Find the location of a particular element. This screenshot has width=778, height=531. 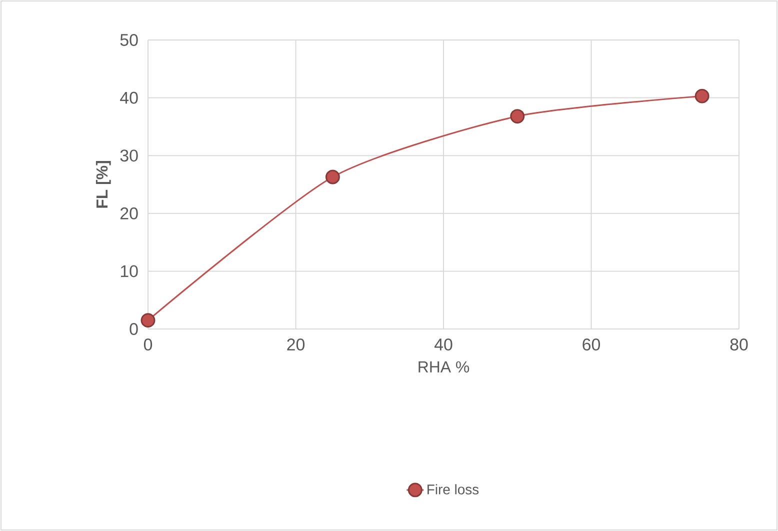

y-tick-label: 40 is located at coordinates (129, 98).